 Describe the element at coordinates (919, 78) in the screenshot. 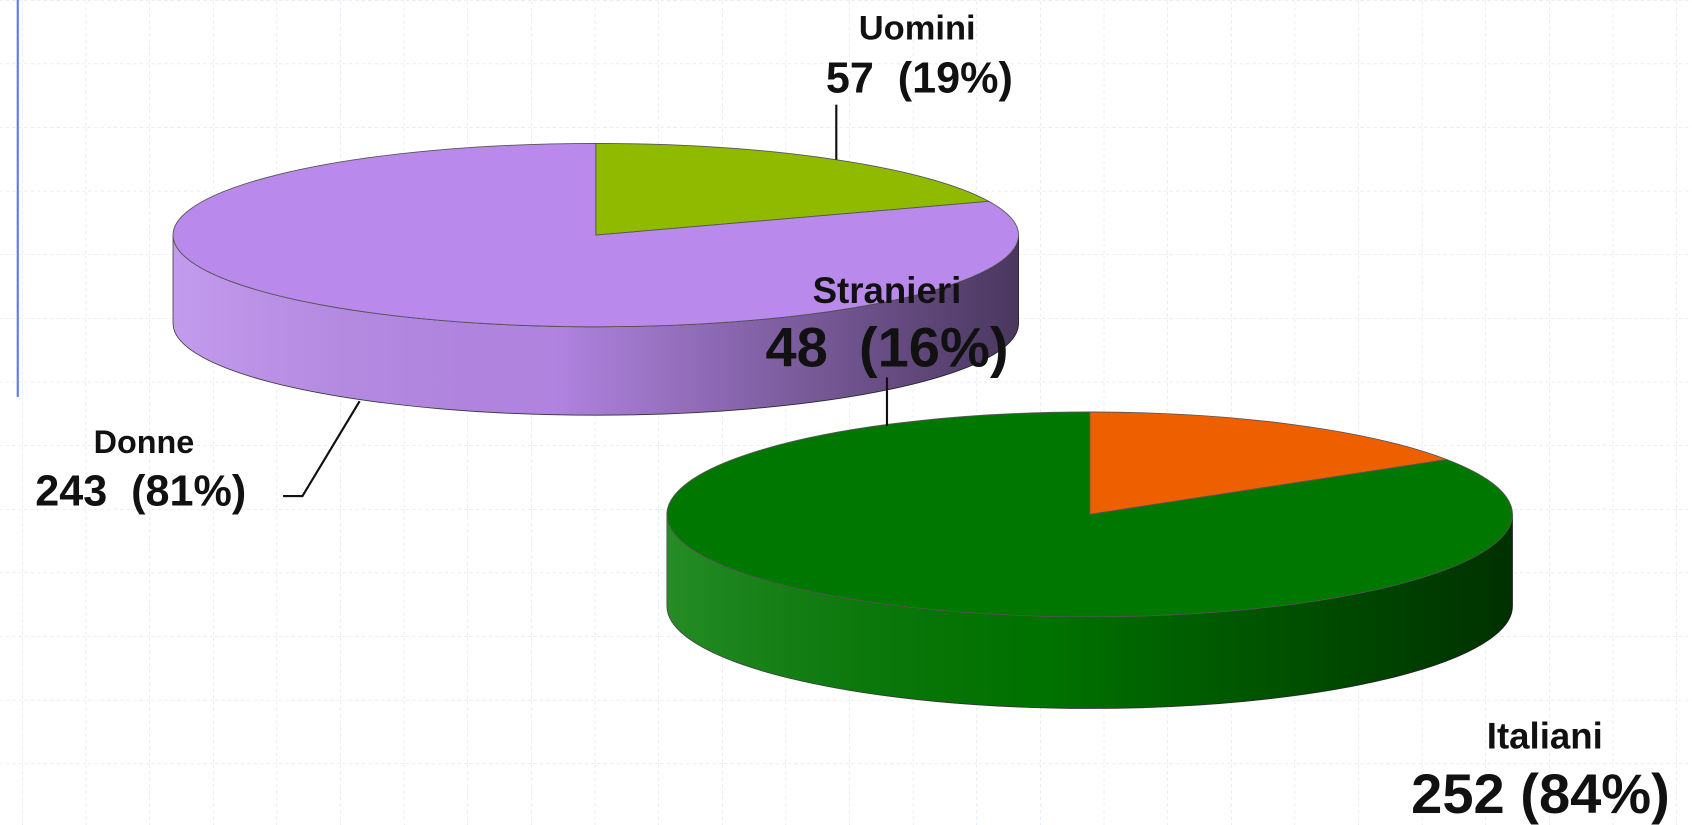

I see `slice-value-label: 57 (19%)` at that location.